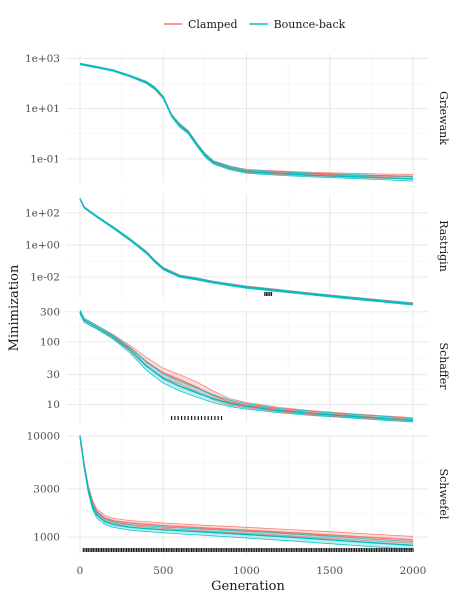  Describe the element at coordinates (246, 571) in the screenshot. I see `x-tick-label: 1000` at that location.